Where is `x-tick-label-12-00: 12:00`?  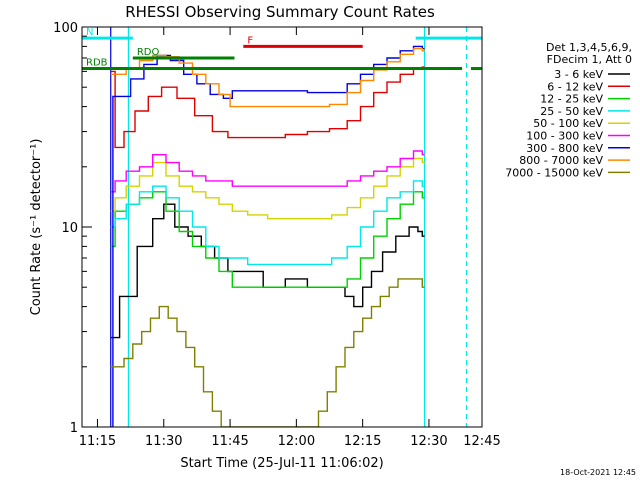 x-tick-label-12-00: 12:00 is located at coordinates (296, 441).